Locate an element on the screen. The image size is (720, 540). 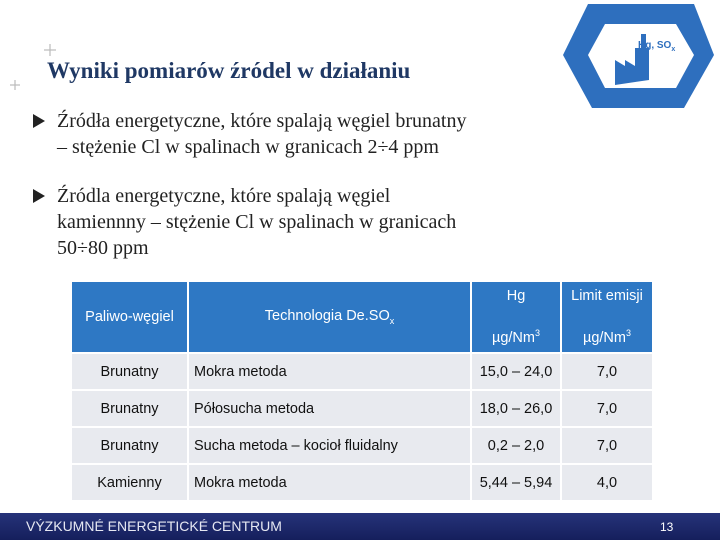
table-cell: 5,44 – 5,94 is located at coordinates (516, 482).